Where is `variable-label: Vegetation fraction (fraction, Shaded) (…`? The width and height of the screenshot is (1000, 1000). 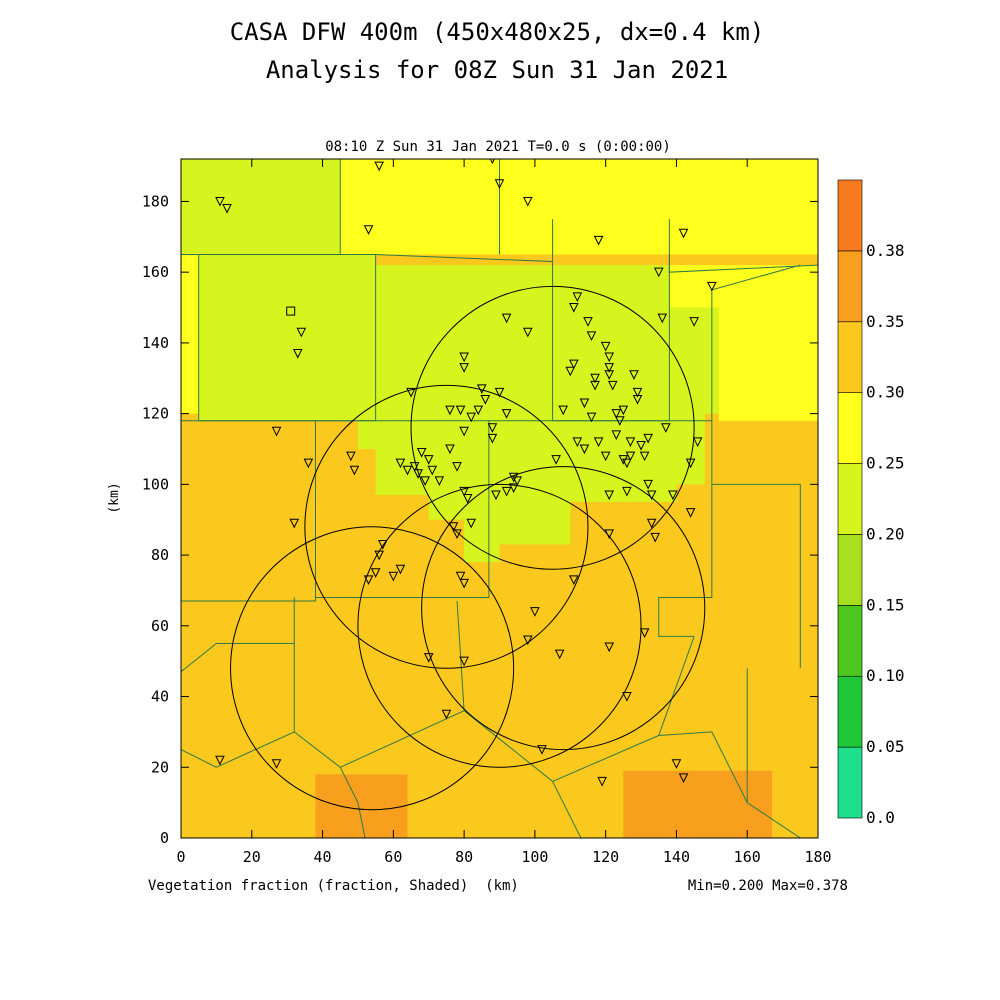 variable-label: Vegetation fraction (fraction, Shaded) (… is located at coordinates (333, 886).